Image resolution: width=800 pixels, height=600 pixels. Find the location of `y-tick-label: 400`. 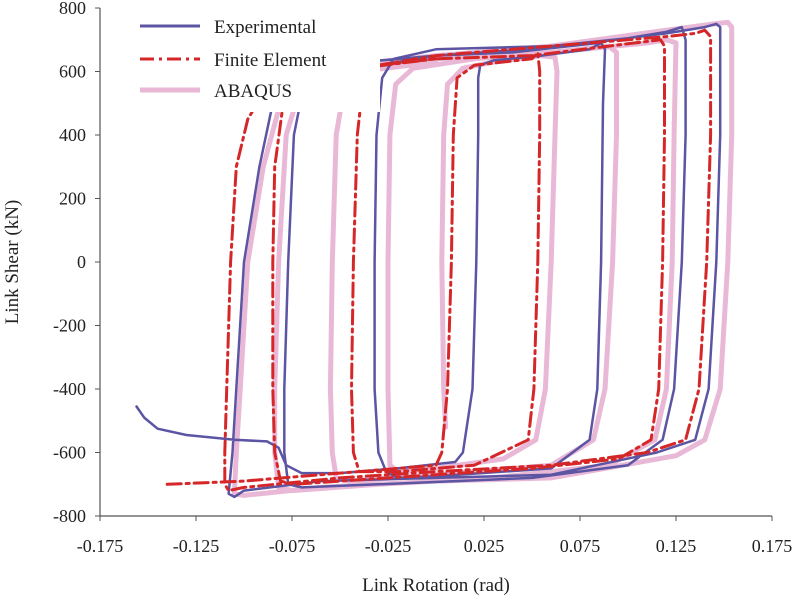

y-tick-label: 400 is located at coordinates (72, 135).